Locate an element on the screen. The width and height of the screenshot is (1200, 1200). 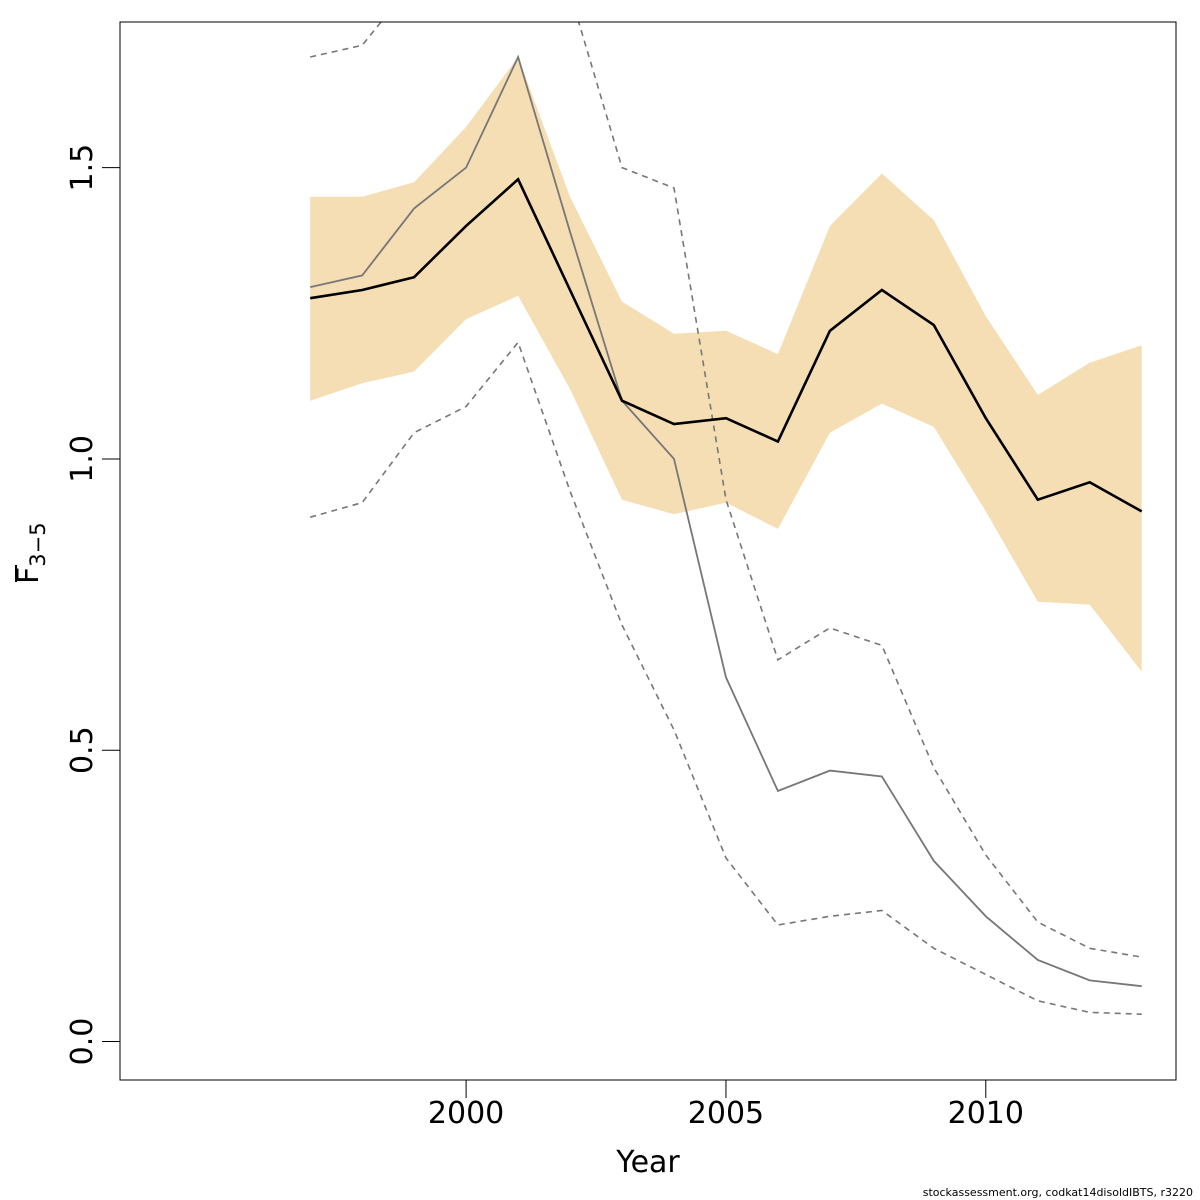
x-axis: 2000 2005 2010 is located at coordinates (726, 1105).